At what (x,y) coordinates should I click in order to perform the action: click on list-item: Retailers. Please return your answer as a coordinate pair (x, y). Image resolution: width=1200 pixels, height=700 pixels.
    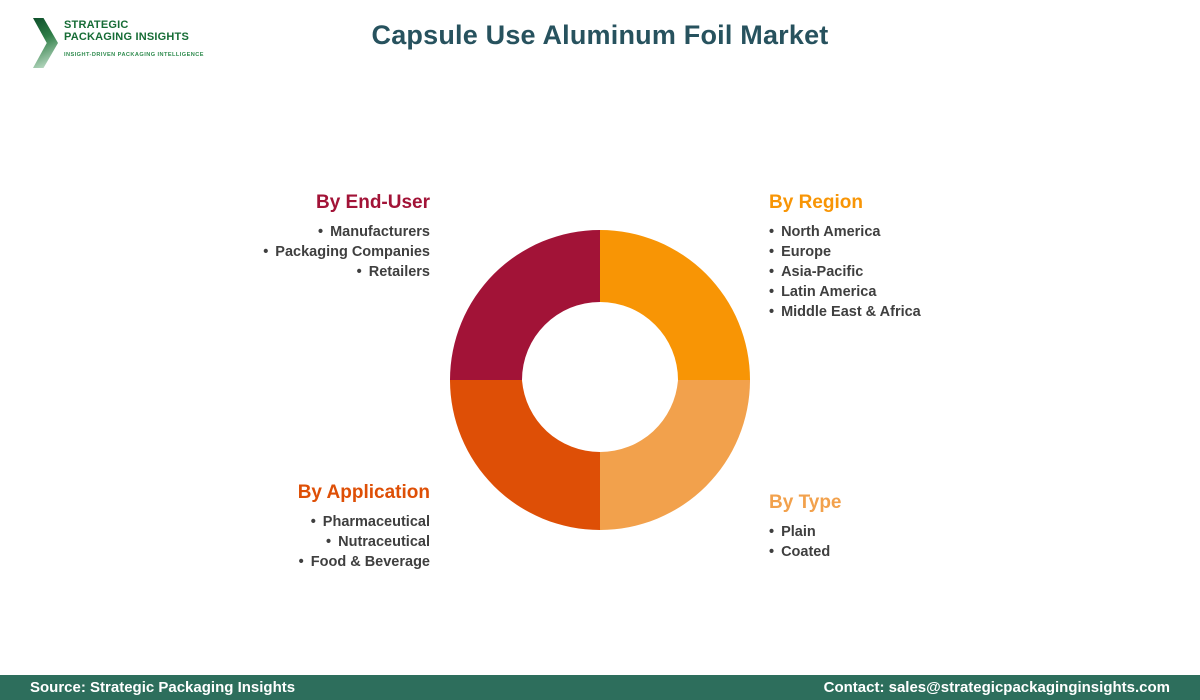
    Looking at the image, I should click on (270, 272).